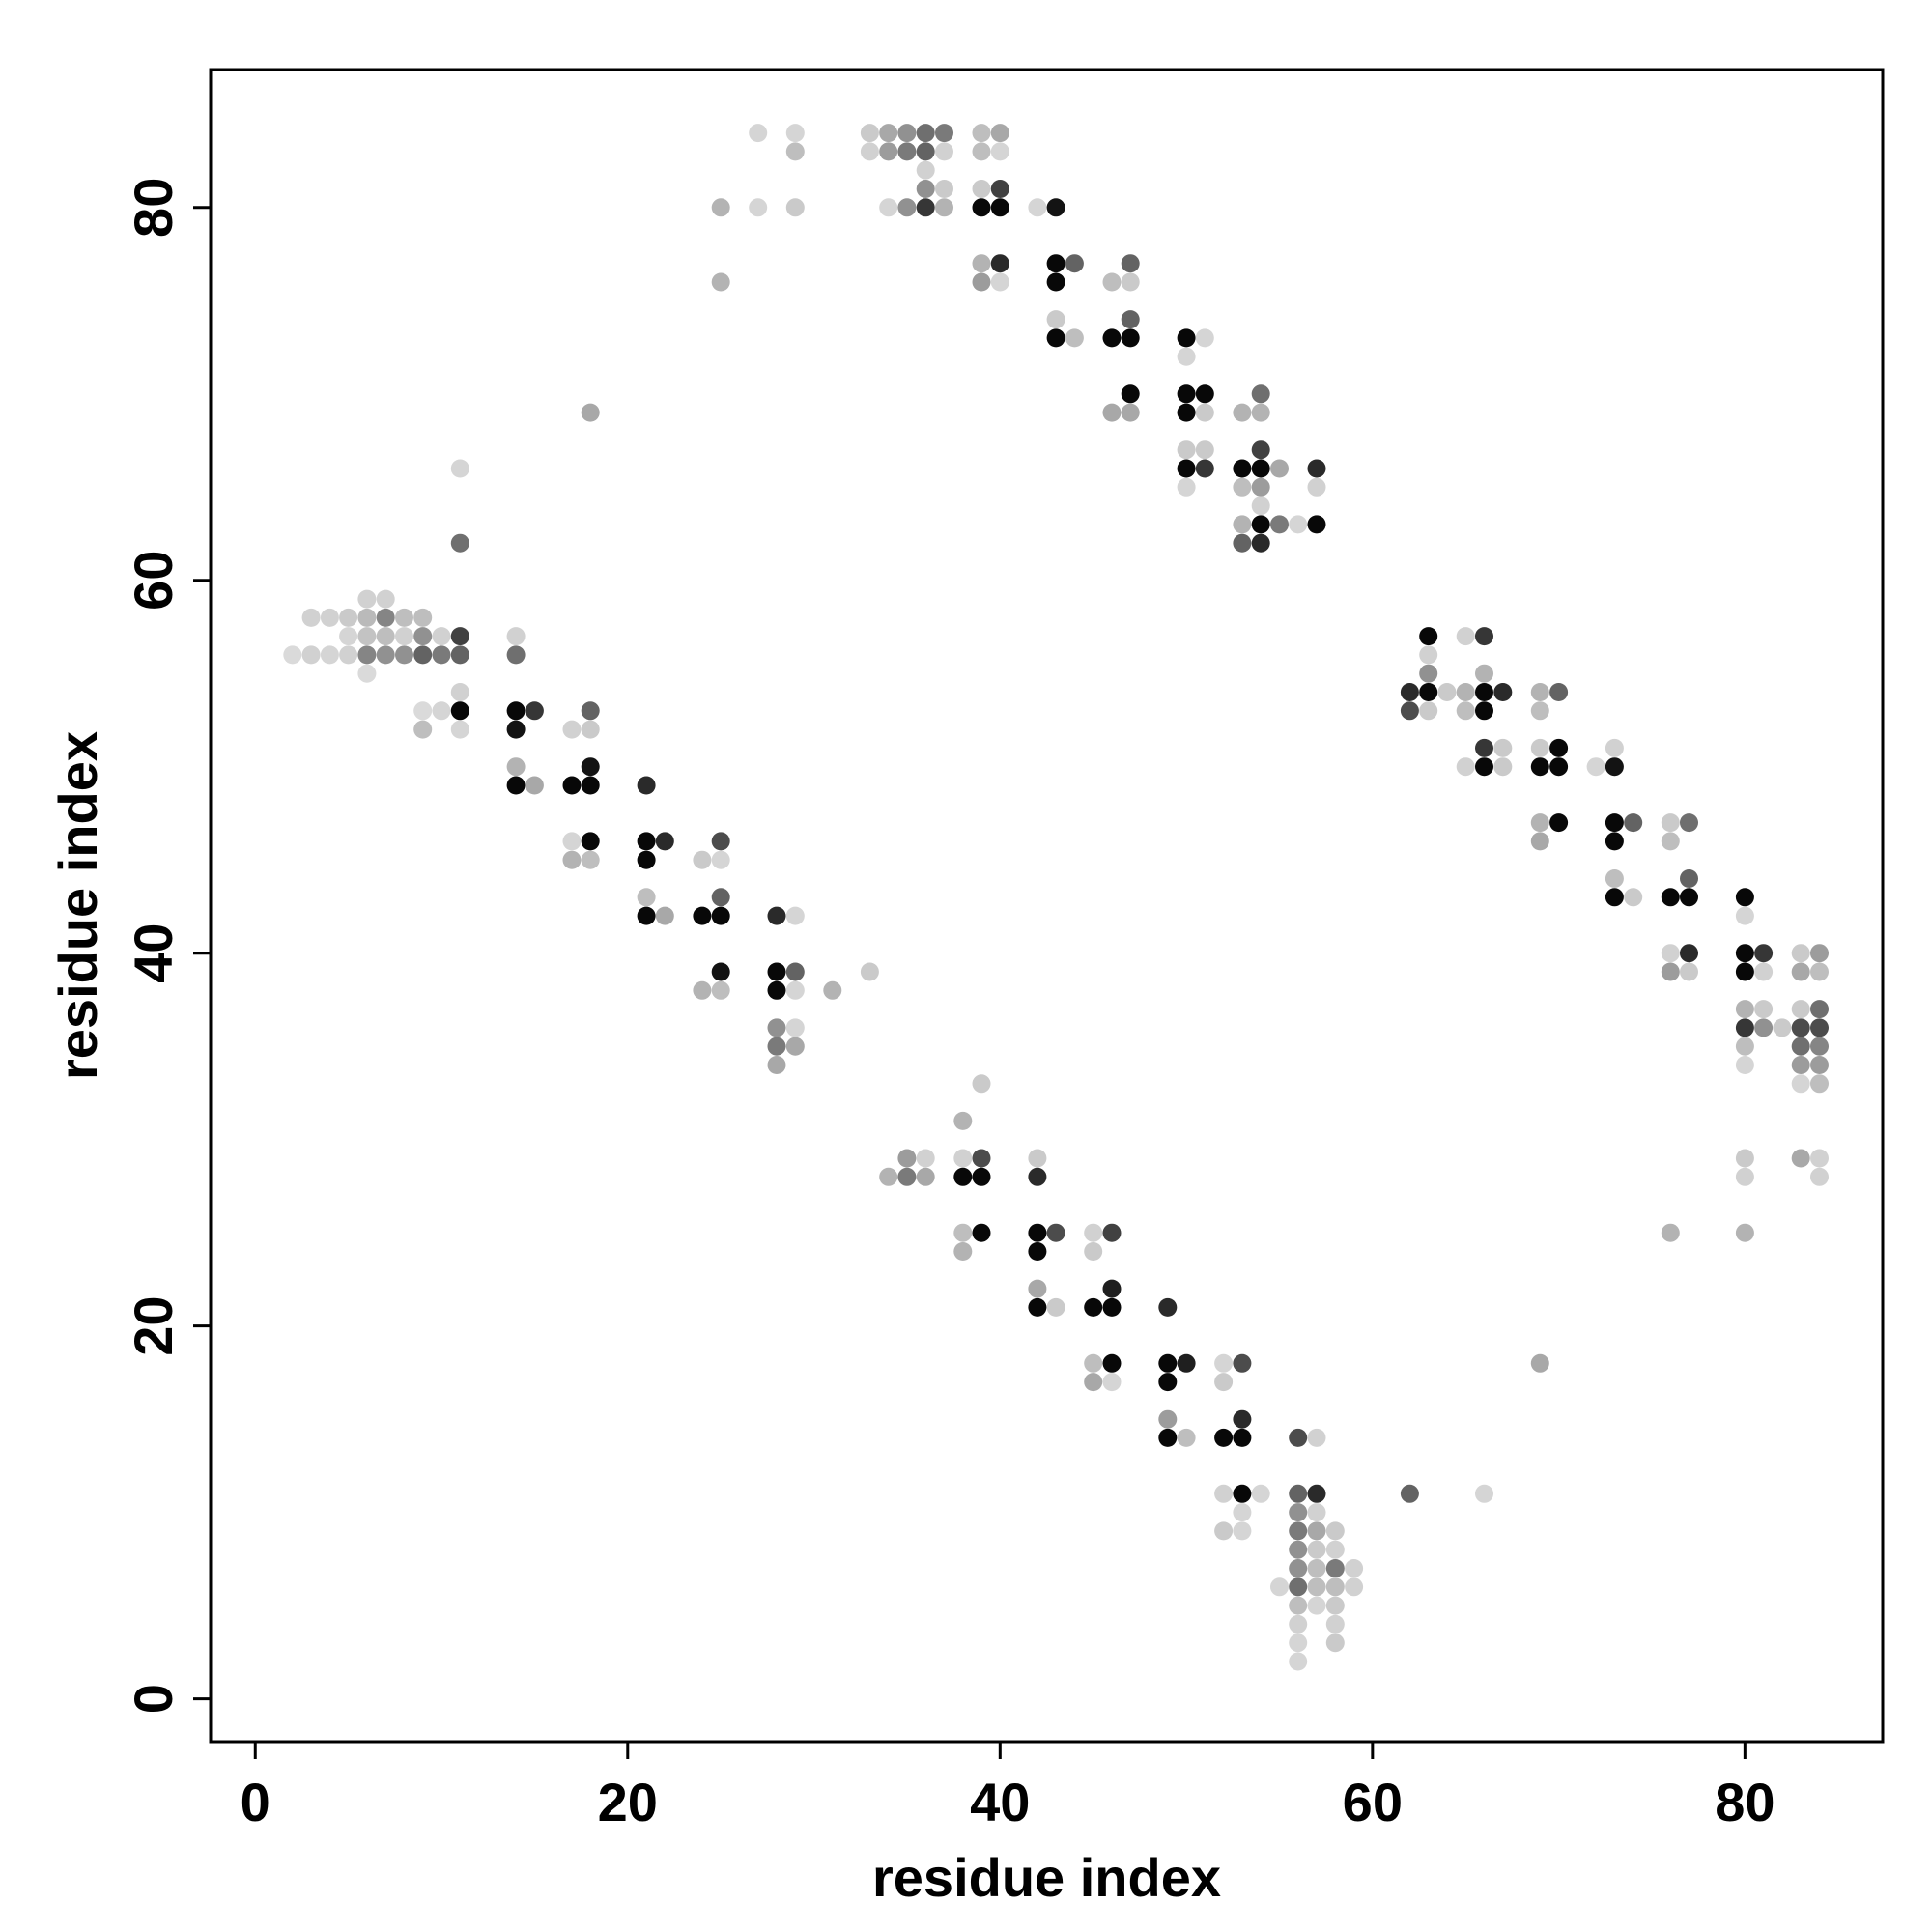  What do you see at coordinates (1745, 1802) in the screenshot?
I see `x-tick-label: 80` at bounding box center [1745, 1802].